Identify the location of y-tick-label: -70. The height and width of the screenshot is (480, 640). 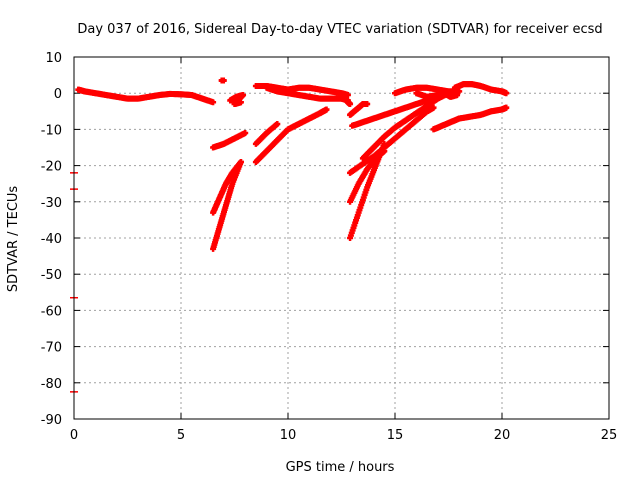
(51, 348).